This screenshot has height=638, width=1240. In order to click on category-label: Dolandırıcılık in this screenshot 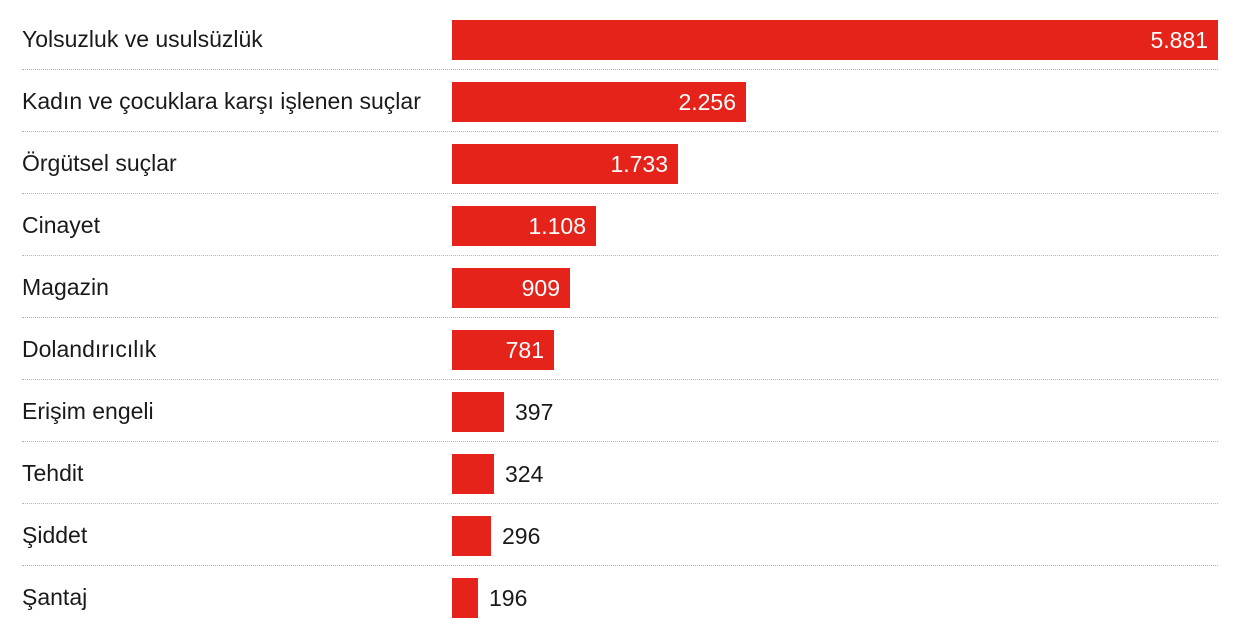, I will do `click(89, 349)`.